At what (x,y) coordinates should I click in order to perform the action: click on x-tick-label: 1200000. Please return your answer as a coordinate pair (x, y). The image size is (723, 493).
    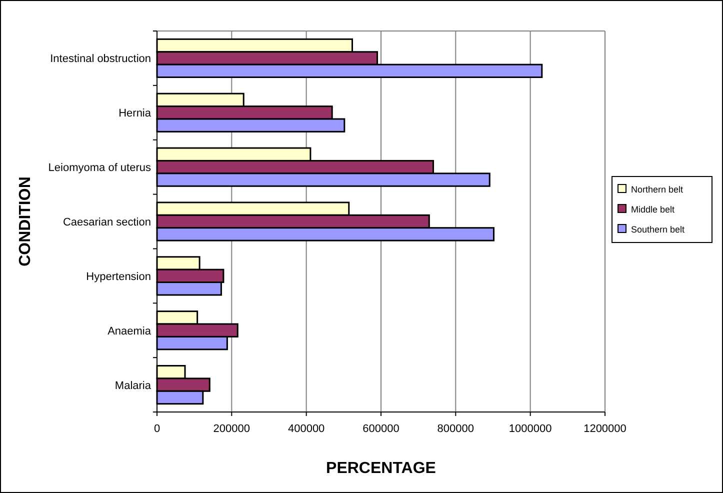
    Looking at the image, I should click on (605, 429).